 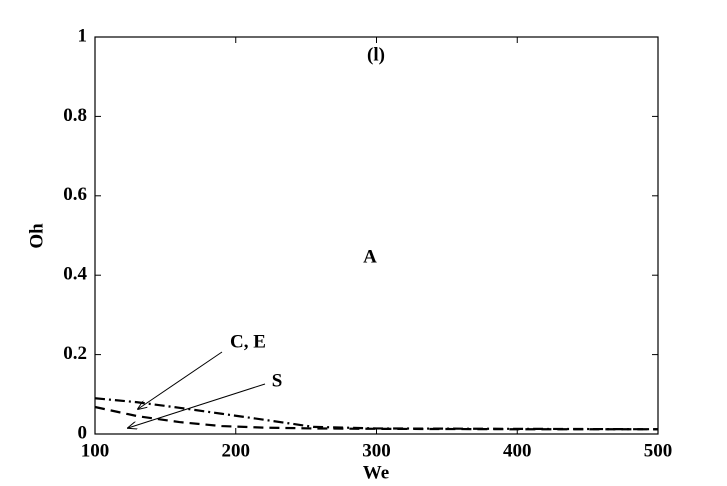 What do you see at coordinates (376, 472) in the screenshot?
I see `x-axis-label: We` at bounding box center [376, 472].